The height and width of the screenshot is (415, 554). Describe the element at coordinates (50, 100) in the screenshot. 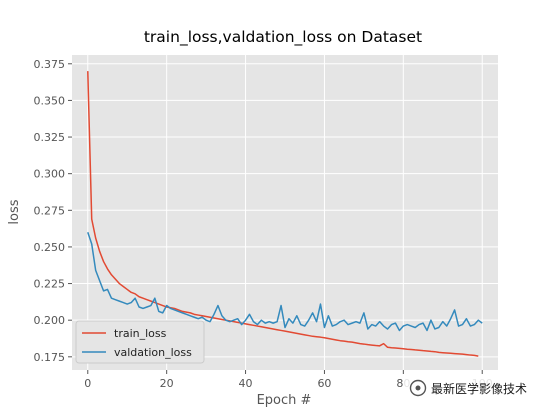

I see `y-tick-label: 0.350` at that location.